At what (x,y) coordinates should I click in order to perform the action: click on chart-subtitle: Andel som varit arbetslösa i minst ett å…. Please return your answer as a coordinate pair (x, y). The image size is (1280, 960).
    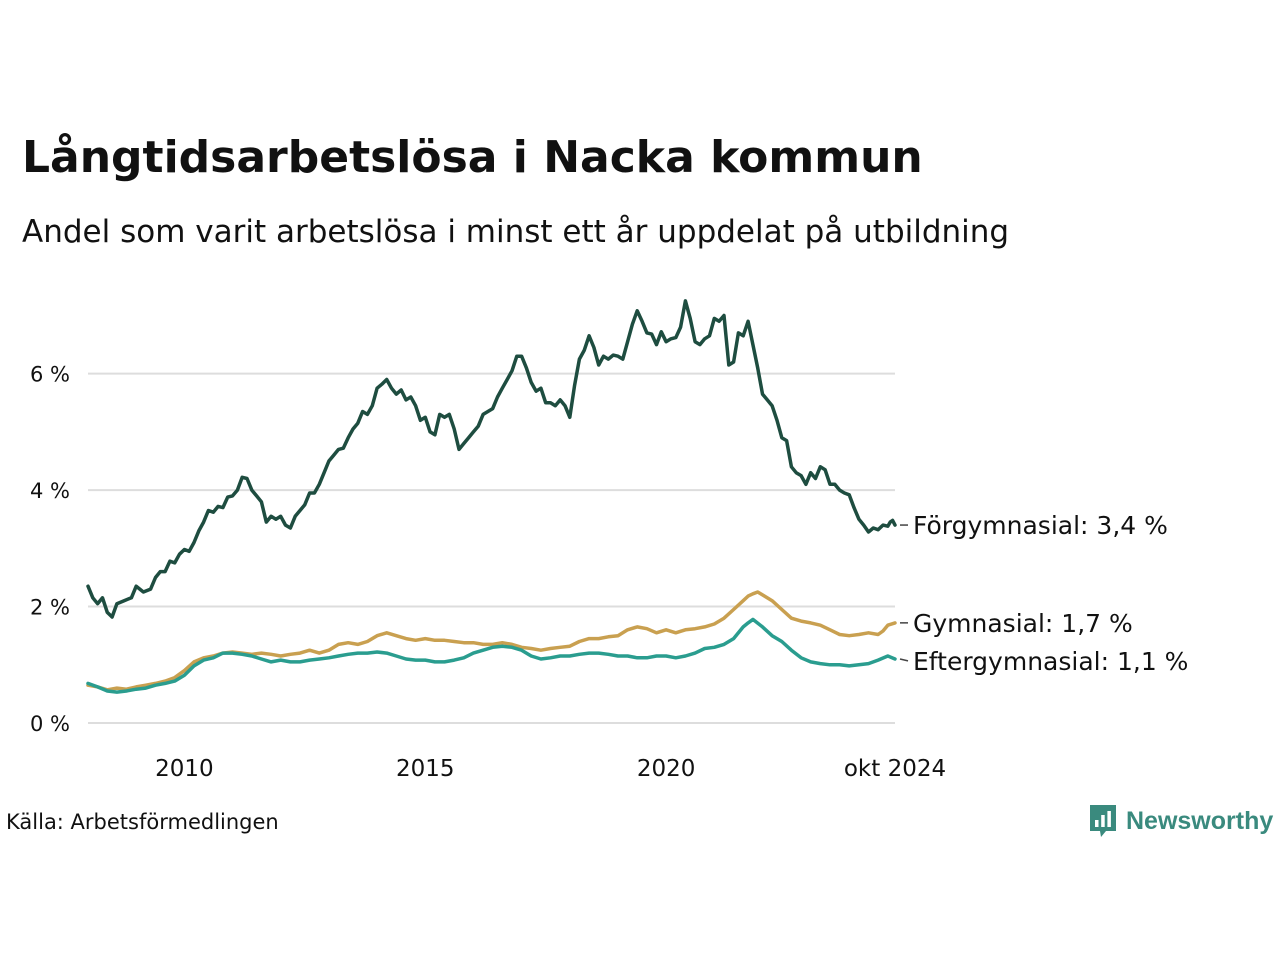
    Looking at the image, I should click on (516, 232).